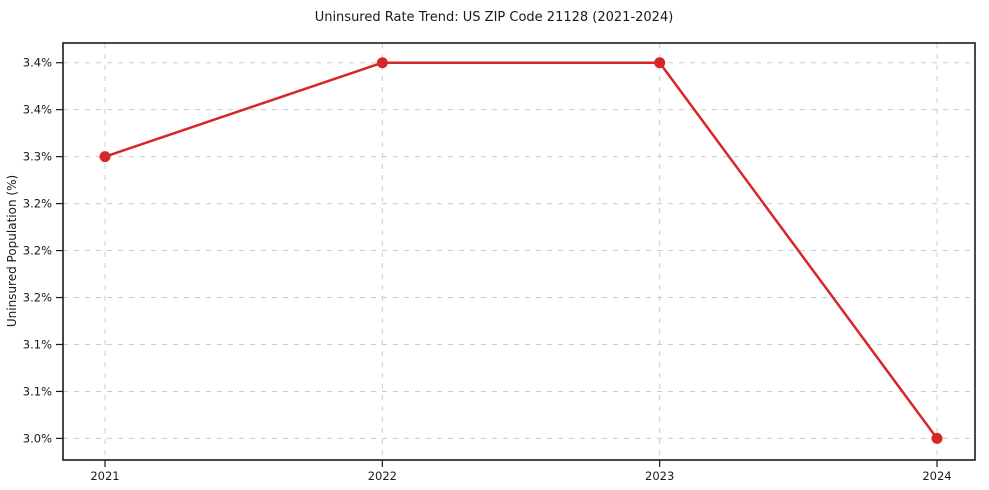 The height and width of the screenshot is (490, 989). Describe the element at coordinates (382, 476) in the screenshot. I see `x-tick-label: 2022` at that location.